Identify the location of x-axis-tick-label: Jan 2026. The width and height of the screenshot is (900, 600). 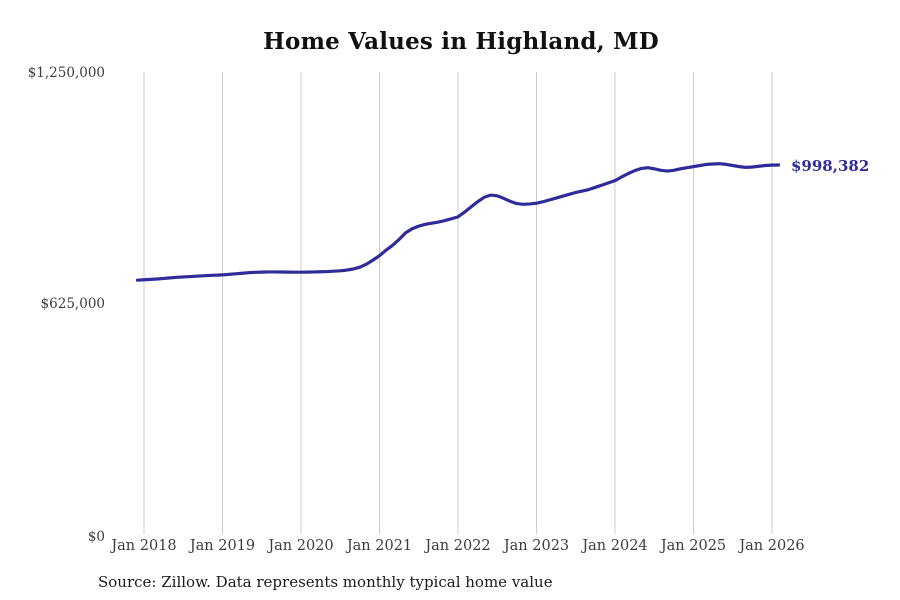
(772, 546).